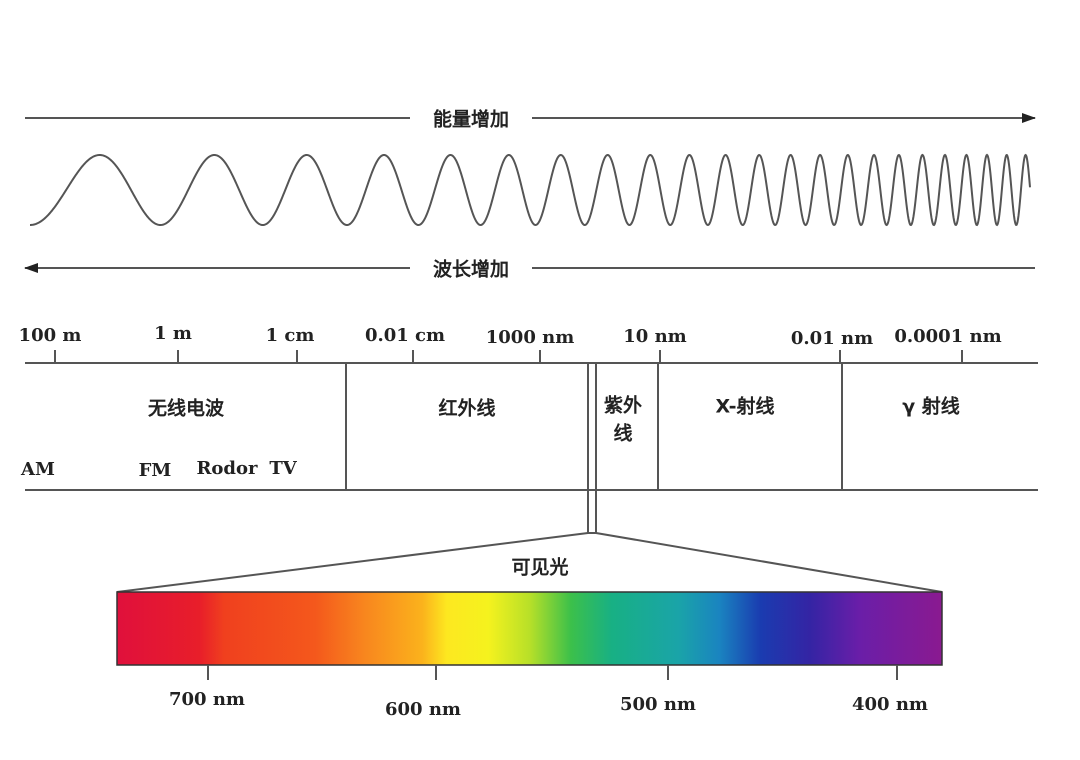 The image size is (1080, 760). What do you see at coordinates (622, 433) in the screenshot?
I see `band-label: 线` at bounding box center [622, 433].